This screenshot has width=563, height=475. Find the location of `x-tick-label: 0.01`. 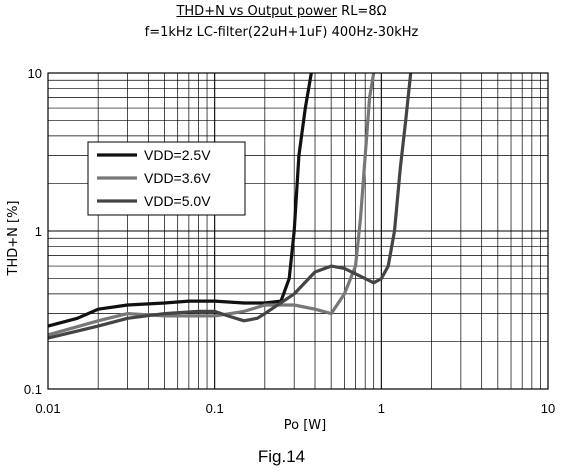

x-tick-label: 0.01 is located at coordinates (47, 408).